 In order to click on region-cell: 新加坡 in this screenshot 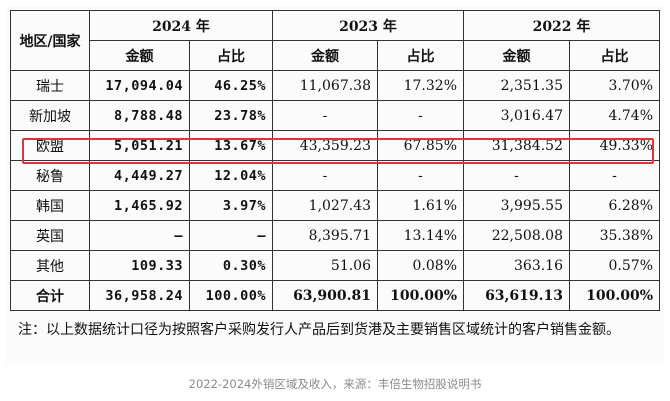, I will do `click(50, 115)`.